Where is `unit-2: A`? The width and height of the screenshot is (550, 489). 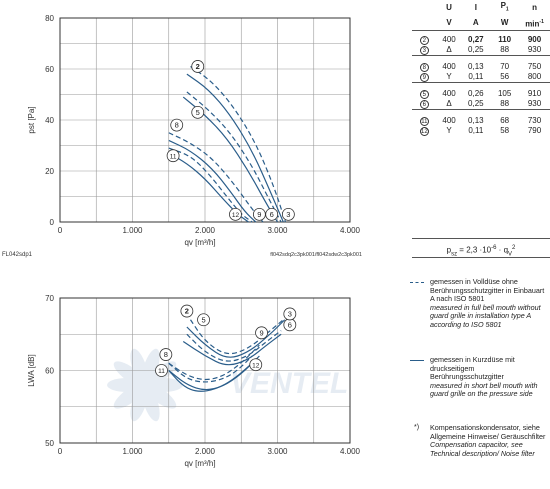 unit-2: A is located at coordinates (476, 23).